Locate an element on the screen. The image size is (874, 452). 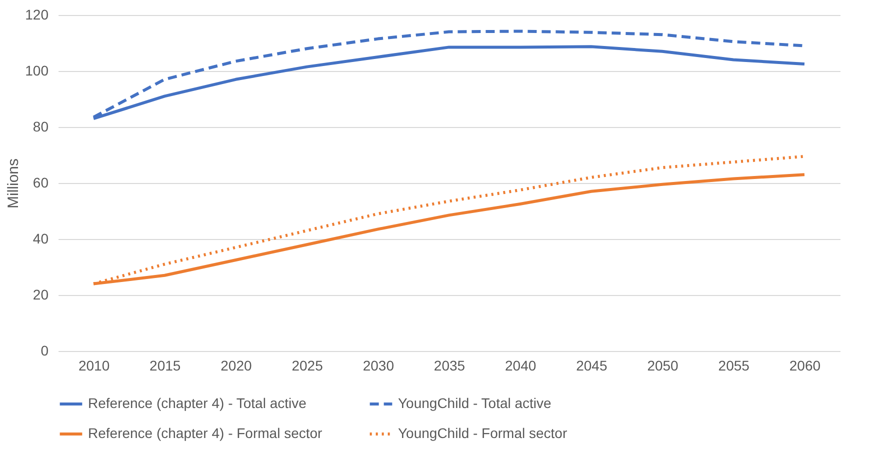
legend-label: YoungChild - Formal sector is located at coordinates (483, 433).